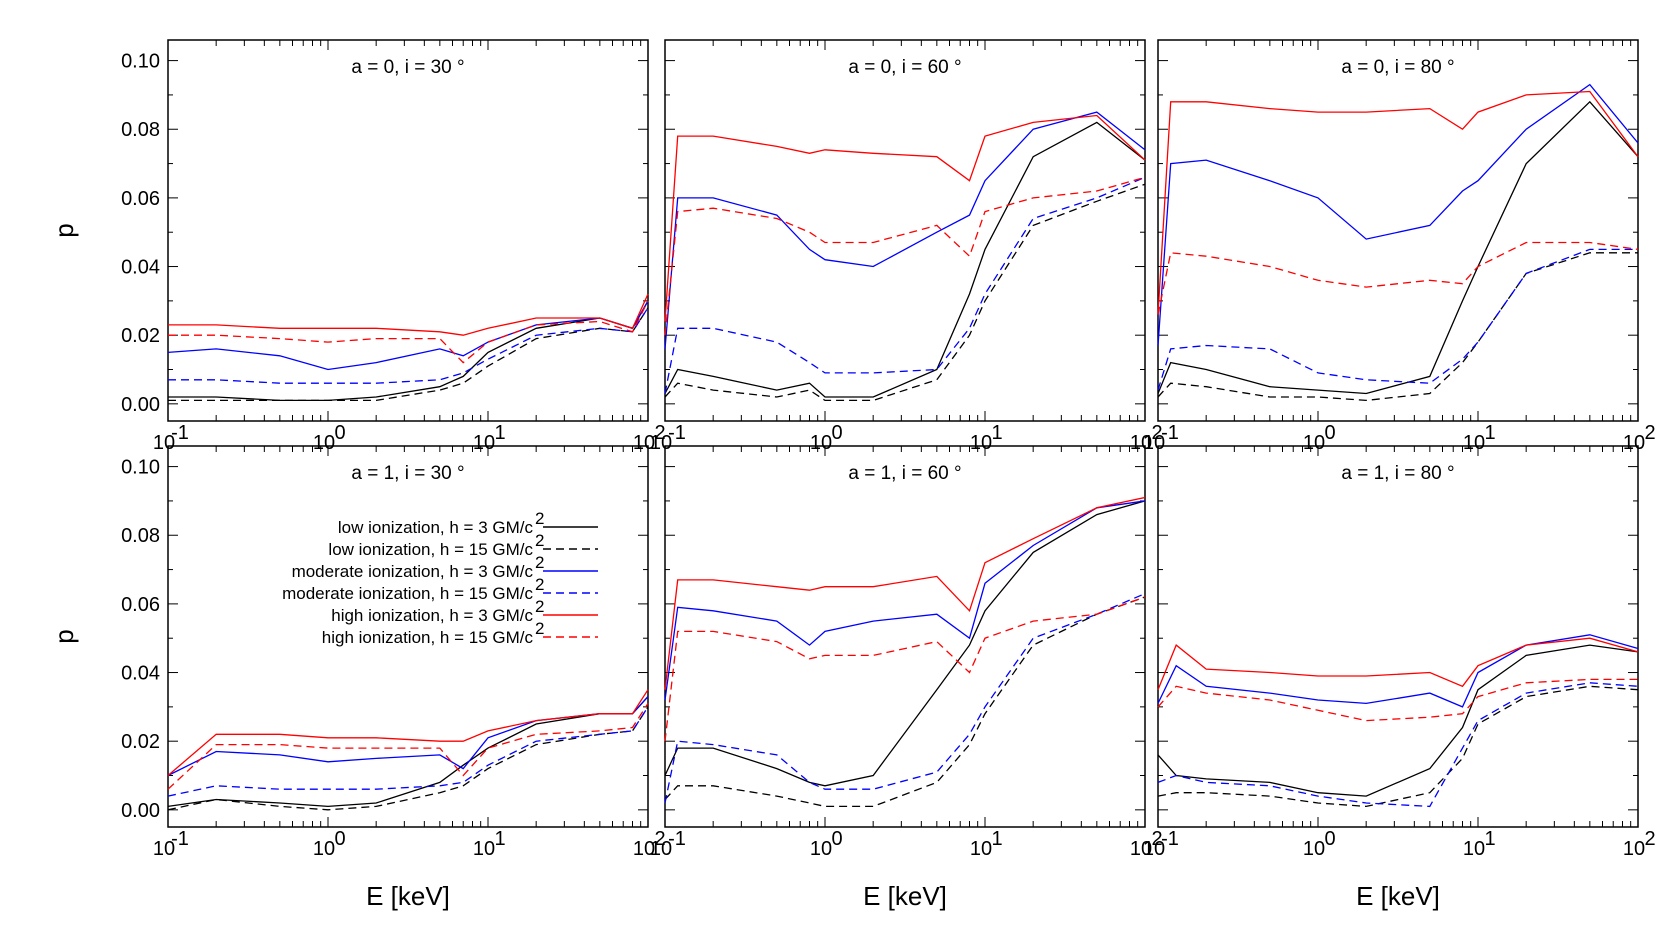  I want to click on panel-title: a = 0, i = 80 °, so click(1397, 67).